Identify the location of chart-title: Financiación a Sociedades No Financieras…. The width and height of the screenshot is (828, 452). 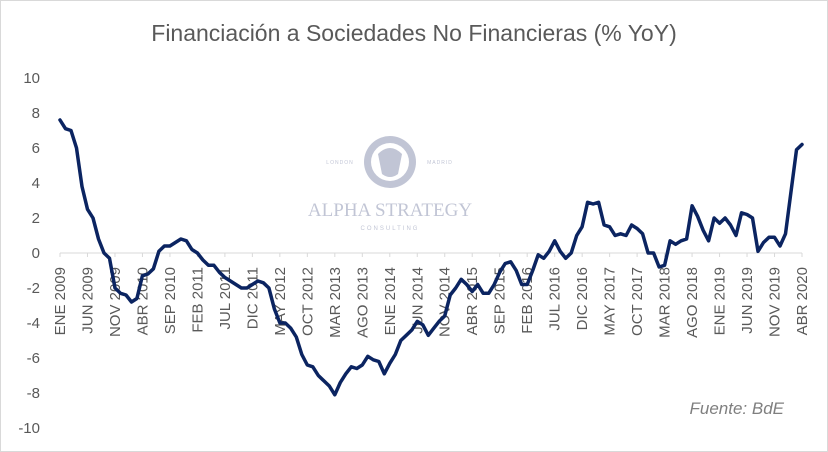
(414, 33).